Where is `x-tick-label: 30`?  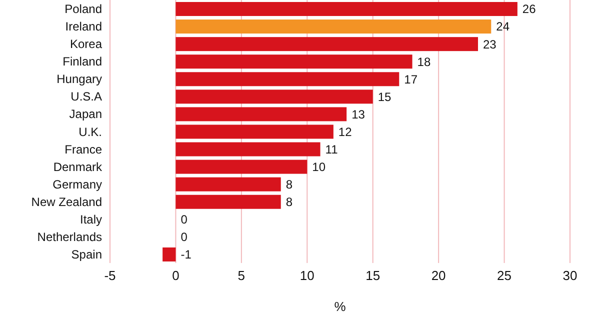 x-tick-label: 30 is located at coordinates (570, 276).